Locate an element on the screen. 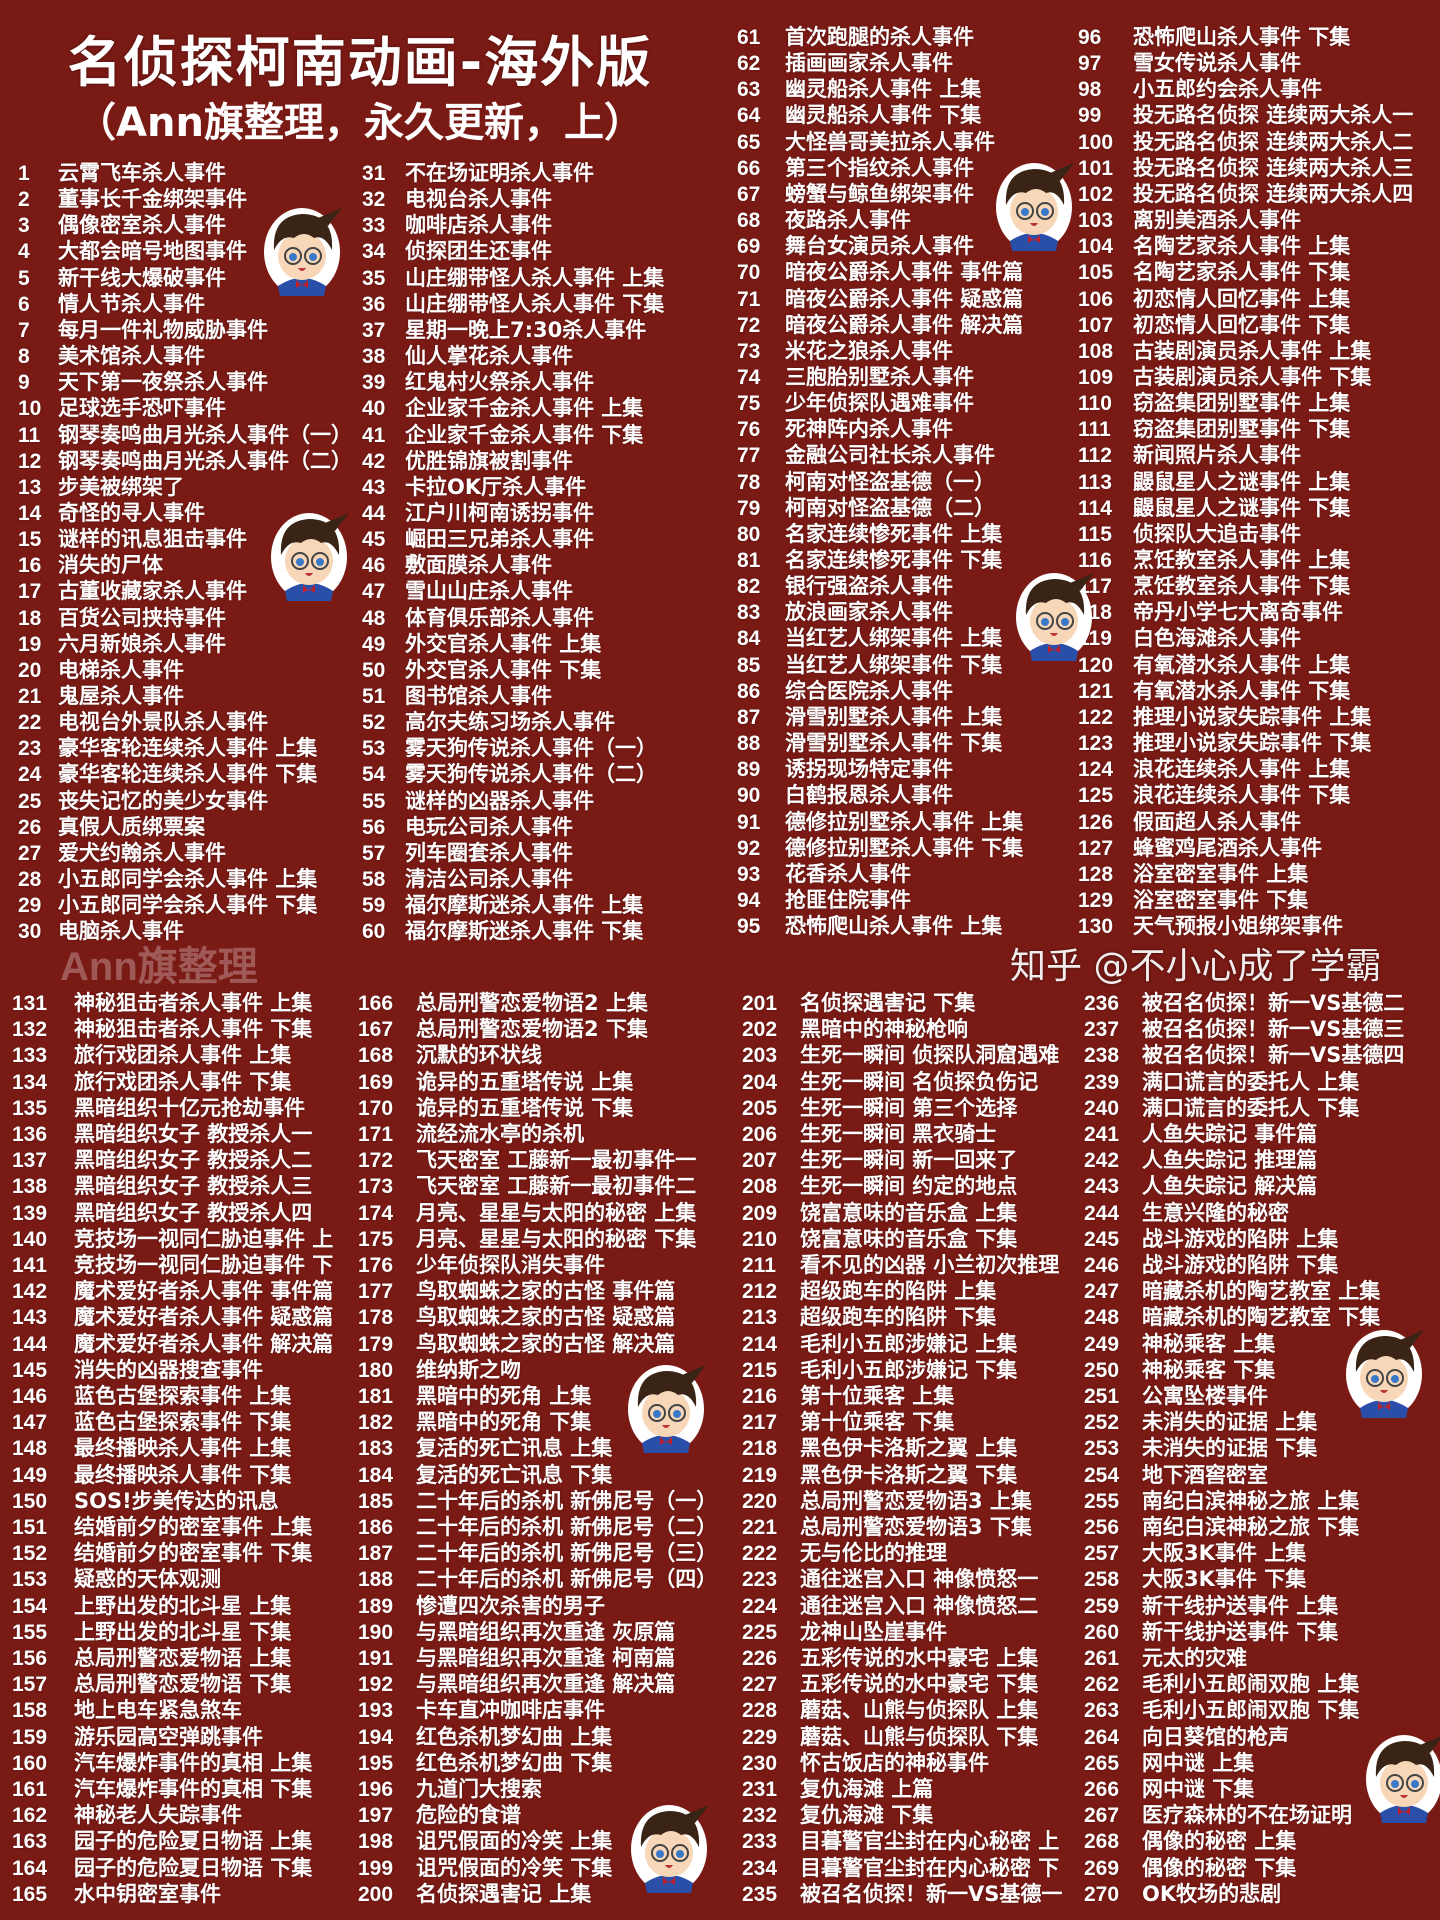 The height and width of the screenshot is (1920, 1440). list-item: 121 有氧潜水杀人事件 下集 is located at coordinates (1214, 691).